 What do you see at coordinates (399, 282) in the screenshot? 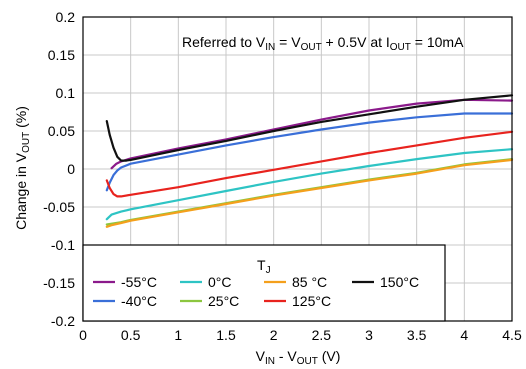
I see `legend-label: 150°C` at bounding box center [399, 282].